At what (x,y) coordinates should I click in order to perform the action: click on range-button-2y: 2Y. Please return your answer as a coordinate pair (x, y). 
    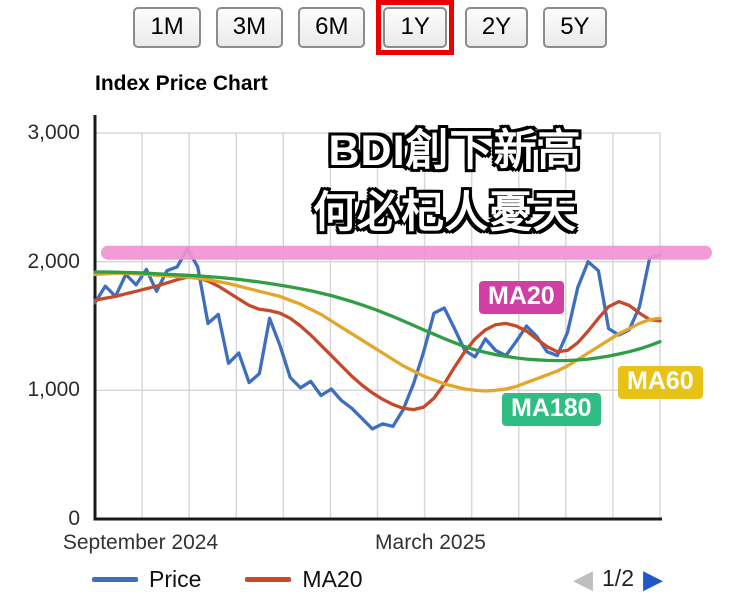
    Looking at the image, I should click on (496, 27).